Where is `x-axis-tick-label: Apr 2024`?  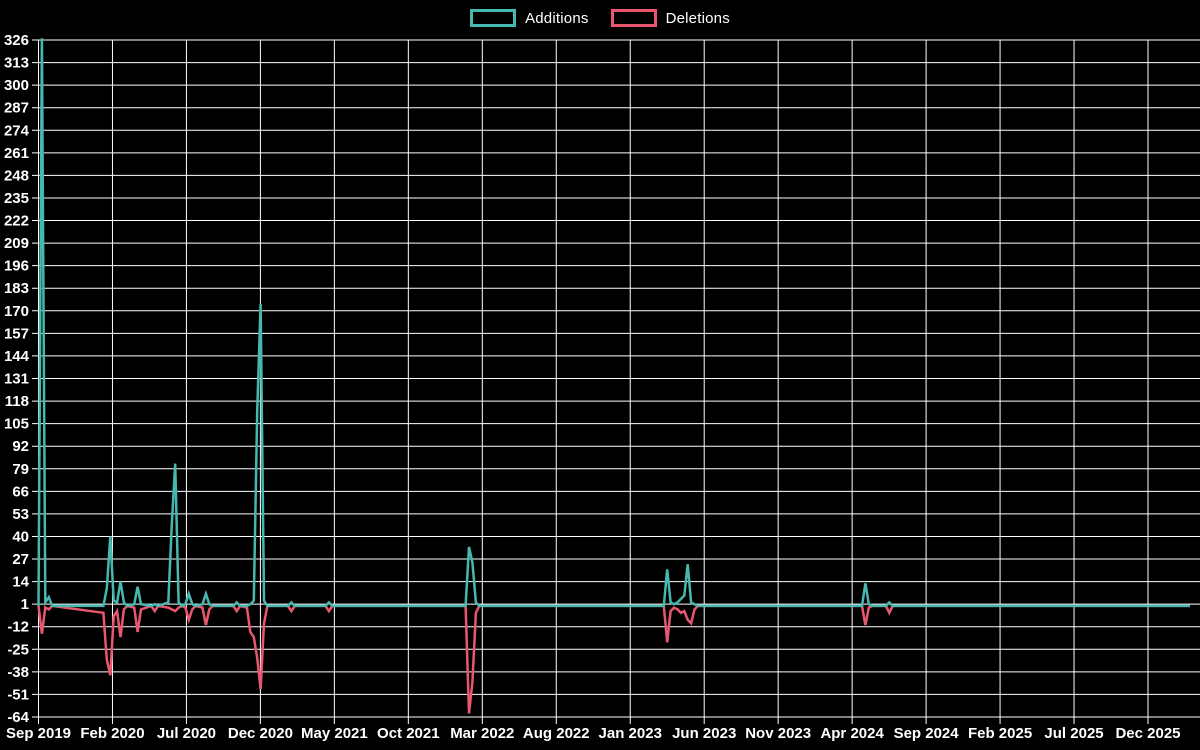
x-axis-tick-label: Apr 2024 is located at coordinates (852, 733).